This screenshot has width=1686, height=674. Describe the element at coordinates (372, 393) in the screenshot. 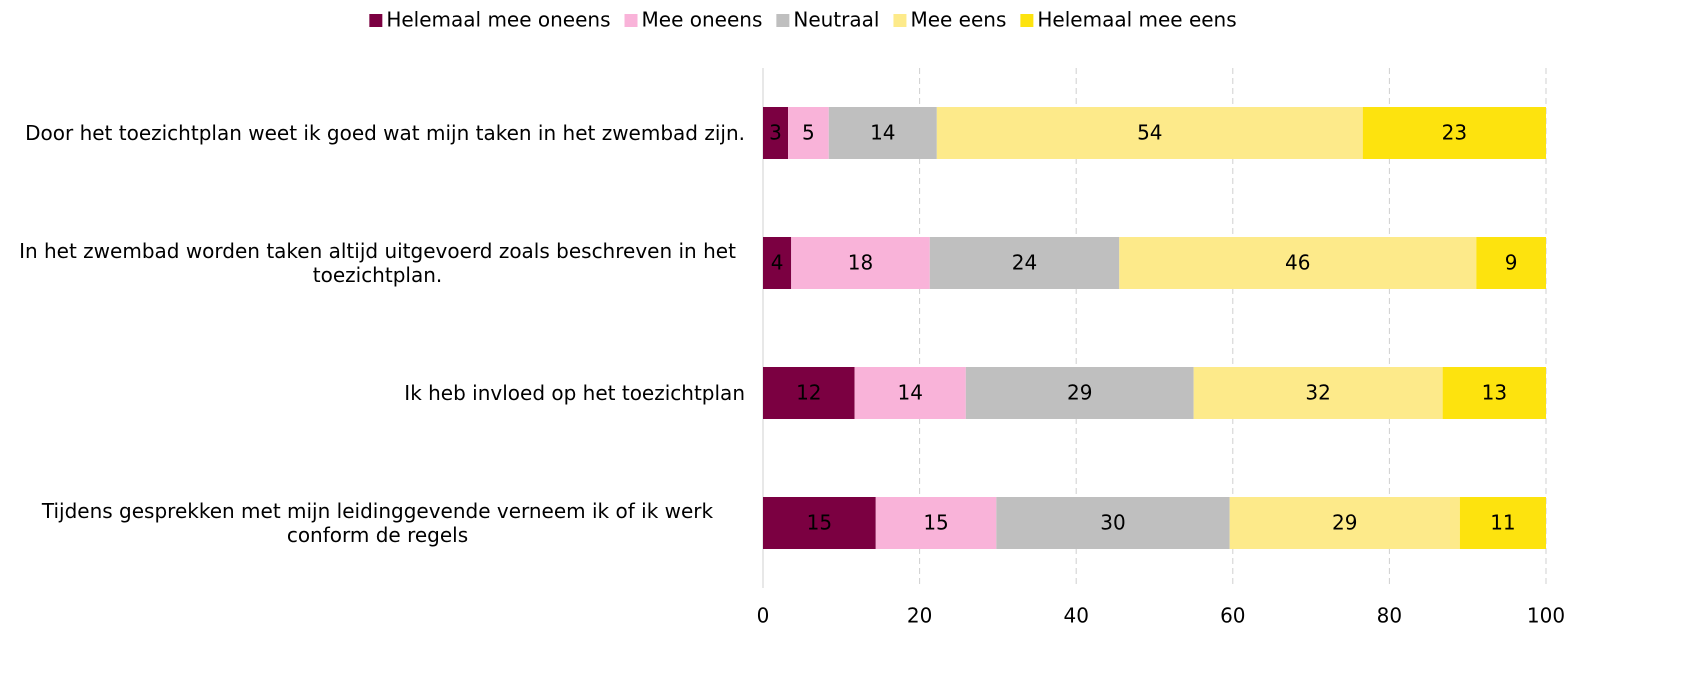

I see `category-label-box: Ik heb invloed op het toezichtplan` at that location.